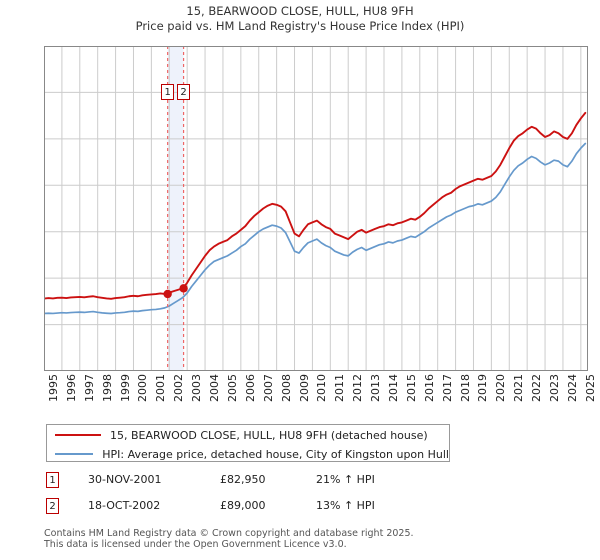 The width and height of the screenshot is (600, 560). Describe the element at coordinates (286, 388) in the screenshot. I see `x-tick-label: 2008` at that location.